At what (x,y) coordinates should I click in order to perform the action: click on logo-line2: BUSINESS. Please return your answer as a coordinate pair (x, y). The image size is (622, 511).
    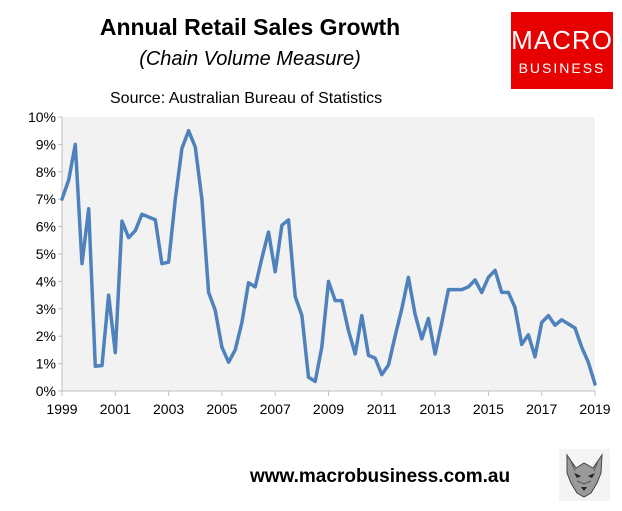
    Looking at the image, I should click on (562, 68).